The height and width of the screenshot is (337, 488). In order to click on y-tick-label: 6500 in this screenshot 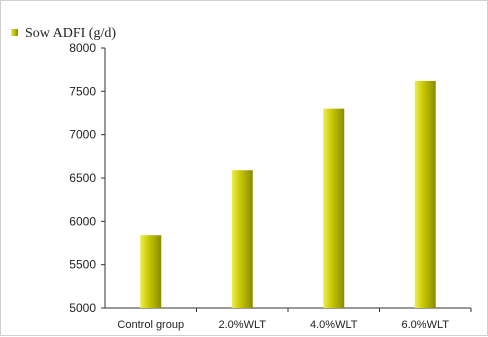, I will do `click(82, 178)`.